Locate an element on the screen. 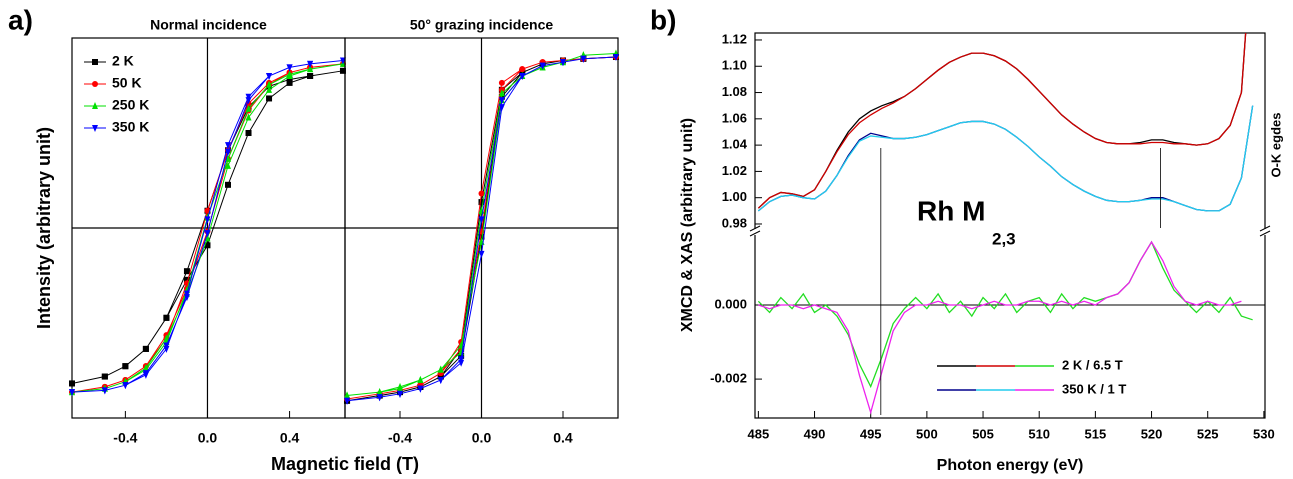  panel-label: b) is located at coordinates (663, 19).